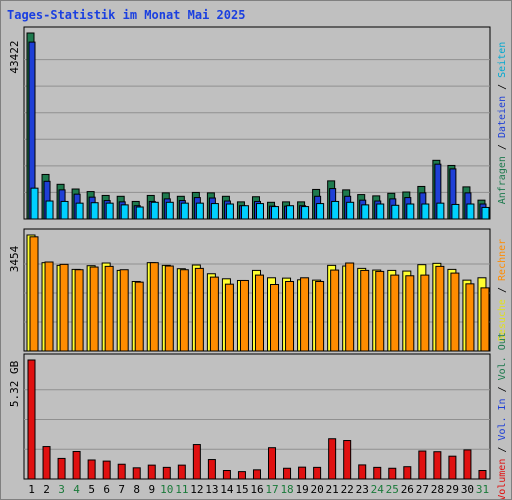 Image resolution: width=512 pixels, height=500 pixels. I want to click on x-tick-label-day-29: 29, so click(452, 489).